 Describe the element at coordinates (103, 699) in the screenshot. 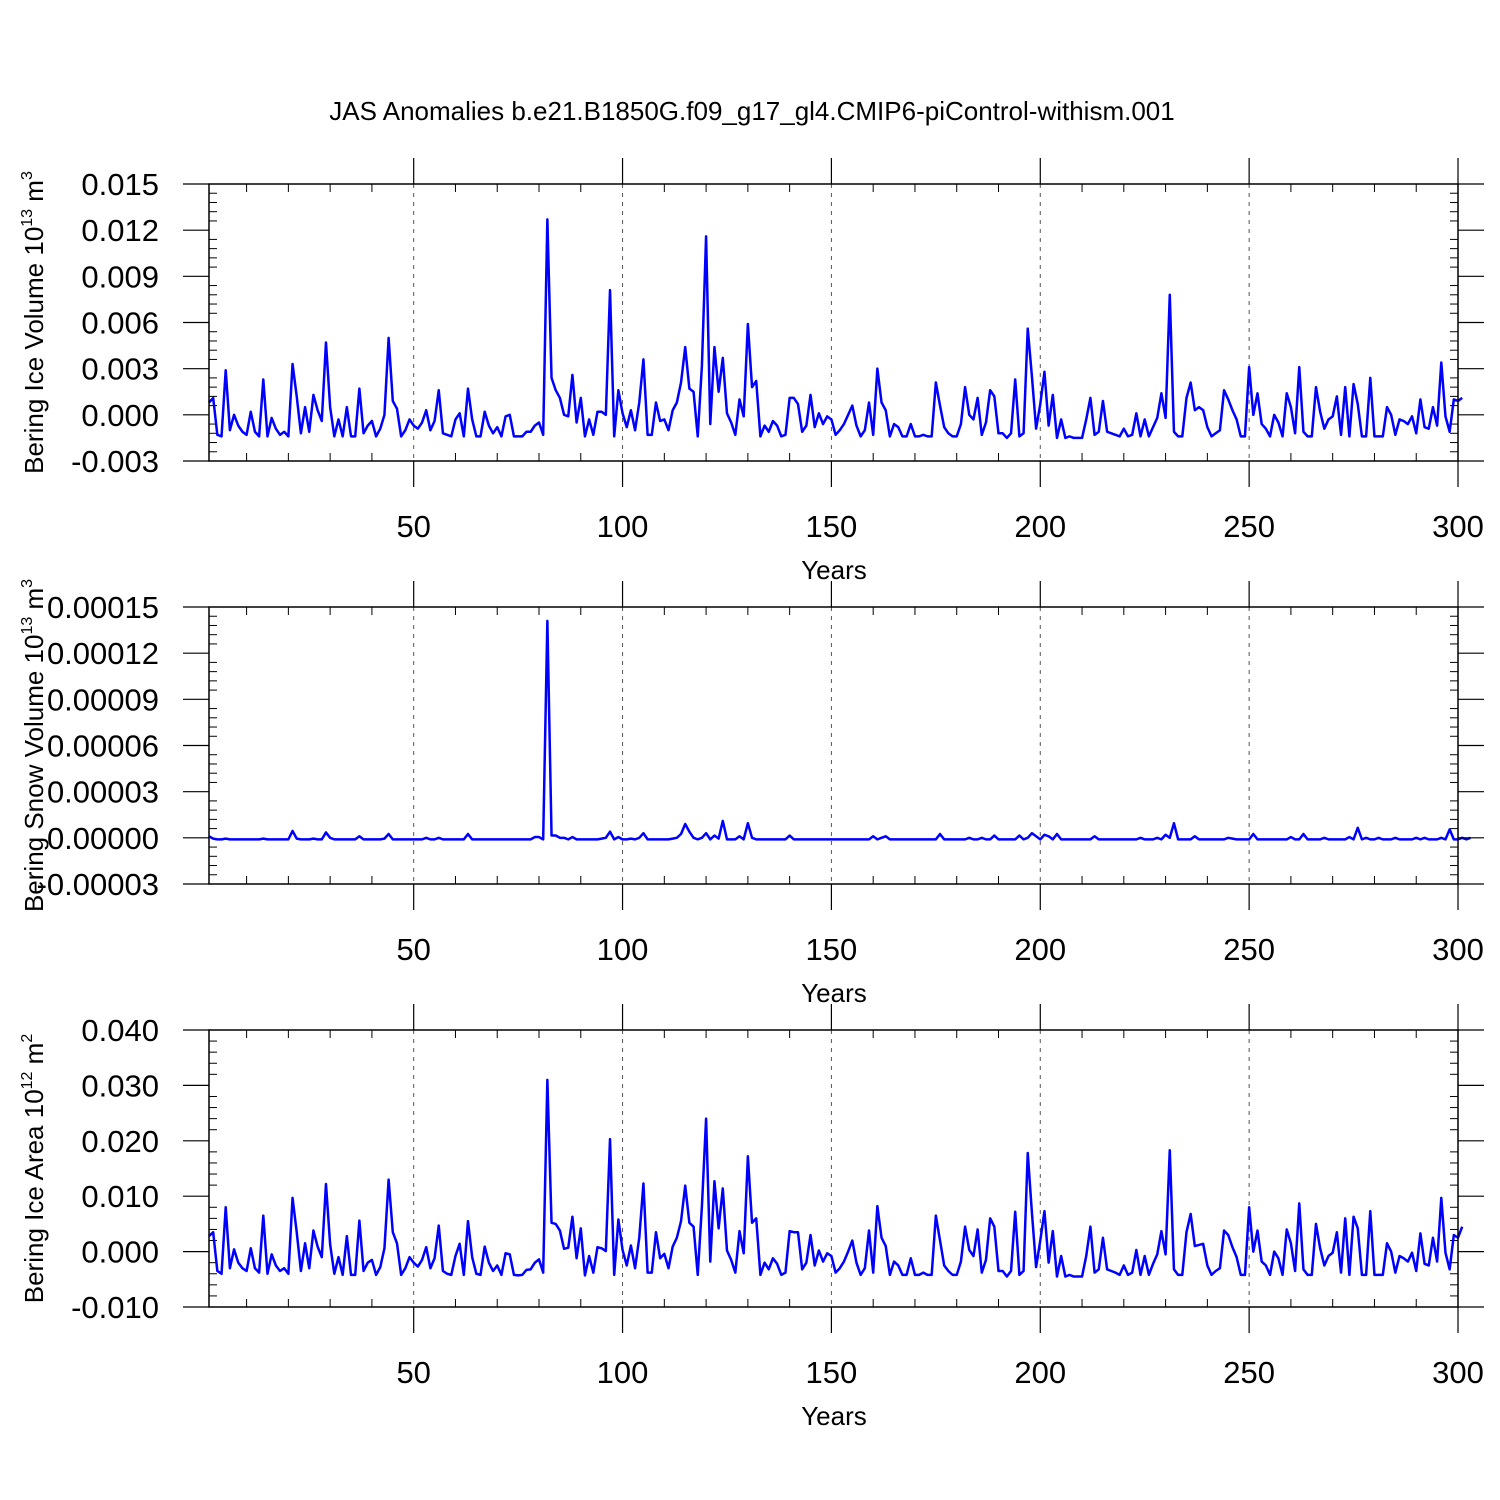

I see `y-tick-label: 0.00009` at that location.